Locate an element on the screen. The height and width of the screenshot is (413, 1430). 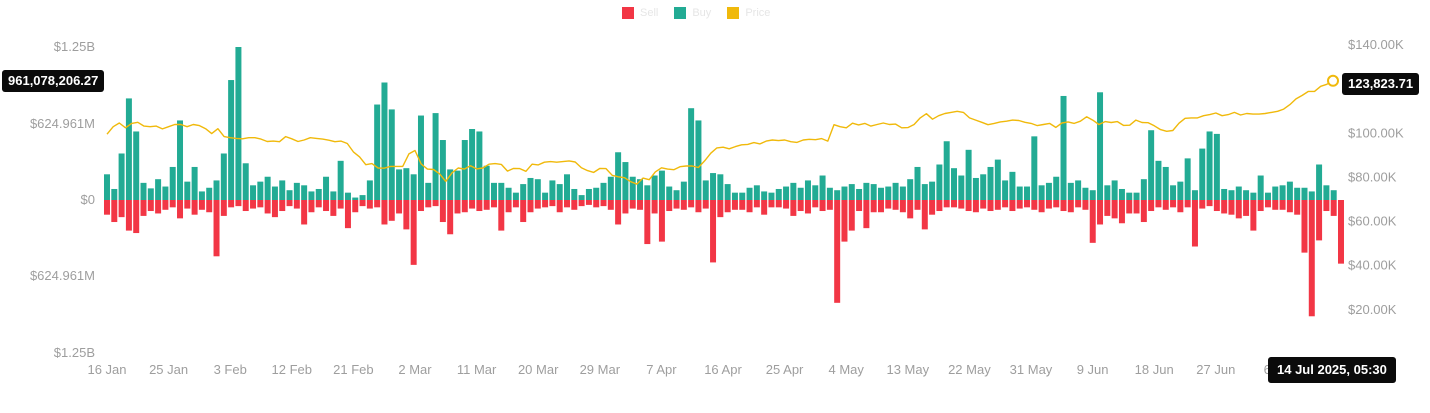
x-axis-tick: 9 Jun is located at coordinates (1093, 369).